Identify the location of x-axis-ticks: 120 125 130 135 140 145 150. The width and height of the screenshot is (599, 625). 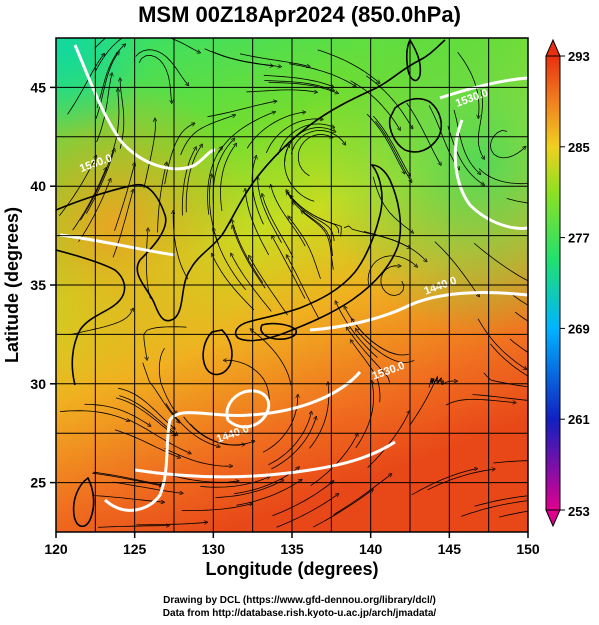
(292, 544).